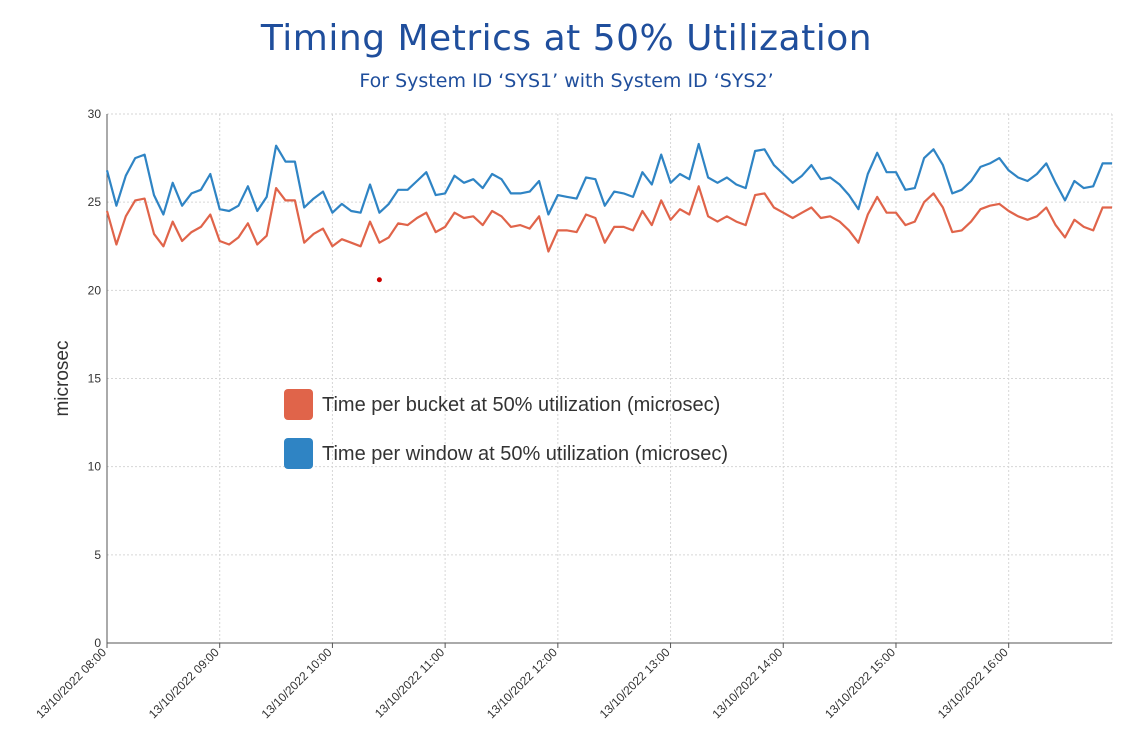 This screenshot has width=1133, height=744. Describe the element at coordinates (410, 683) in the screenshot. I see `x-tick-label: 13/10/2022 11:00` at that location.